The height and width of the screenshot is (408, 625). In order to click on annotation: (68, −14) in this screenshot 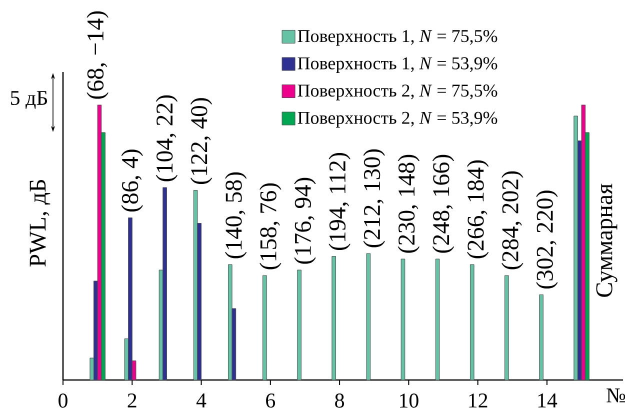, I will do `click(97, 55)`.